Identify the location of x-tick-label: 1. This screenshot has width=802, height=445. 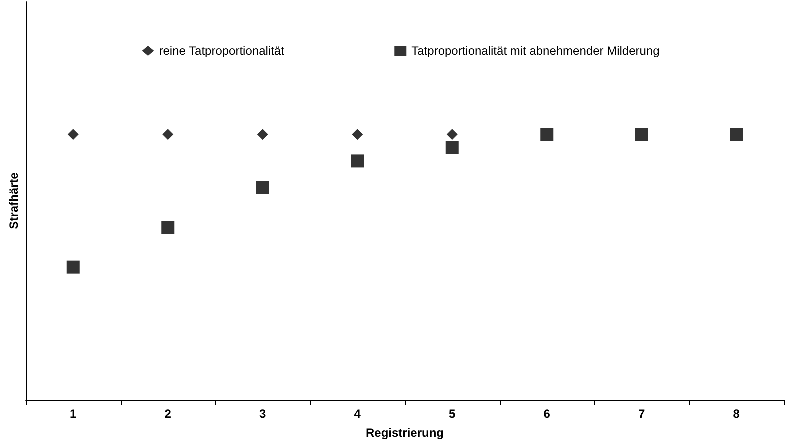
(74, 414).